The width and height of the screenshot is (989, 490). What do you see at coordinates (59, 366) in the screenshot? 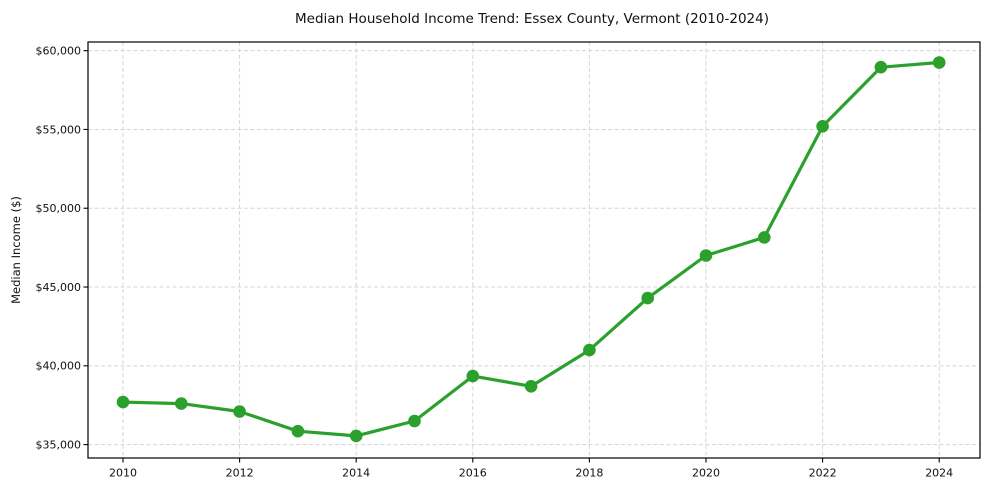
I see `y-tick-label: $40,000` at bounding box center [59, 366].